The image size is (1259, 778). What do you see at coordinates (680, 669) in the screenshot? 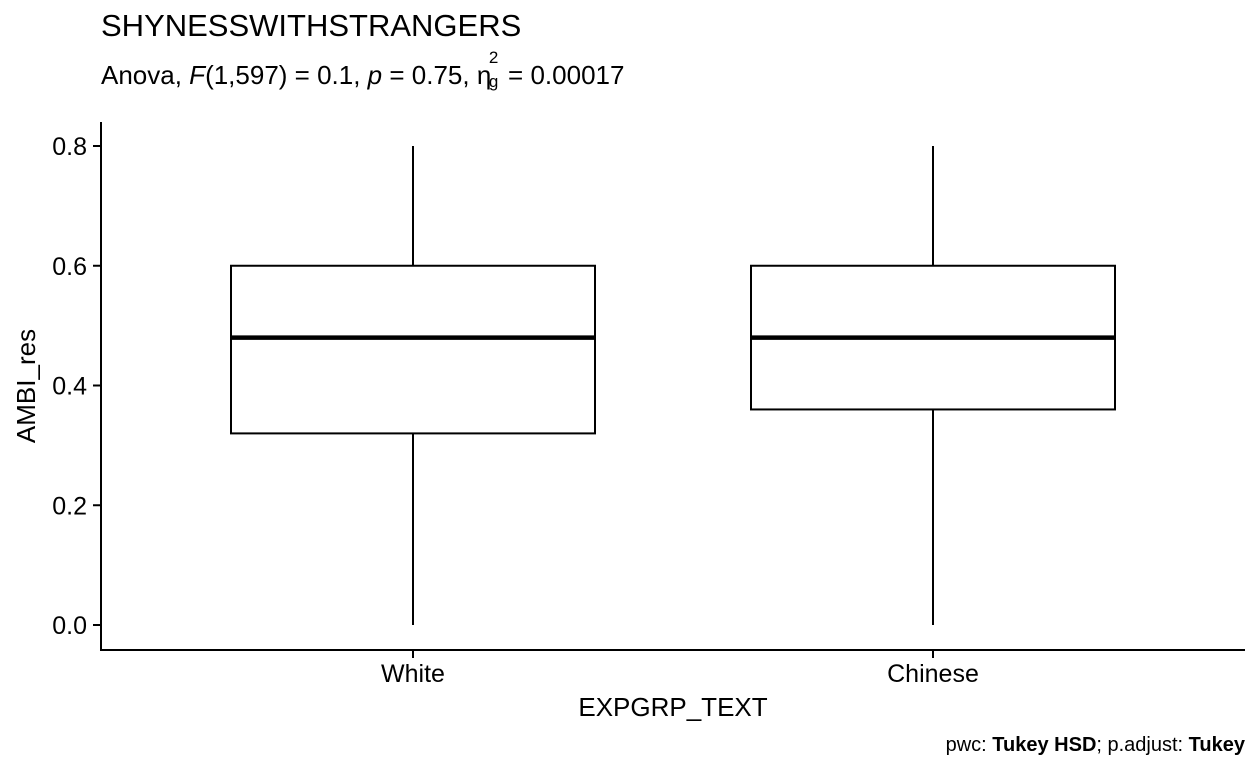
I see `x-ticks: White Chinese` at bounding box center [680, 669].